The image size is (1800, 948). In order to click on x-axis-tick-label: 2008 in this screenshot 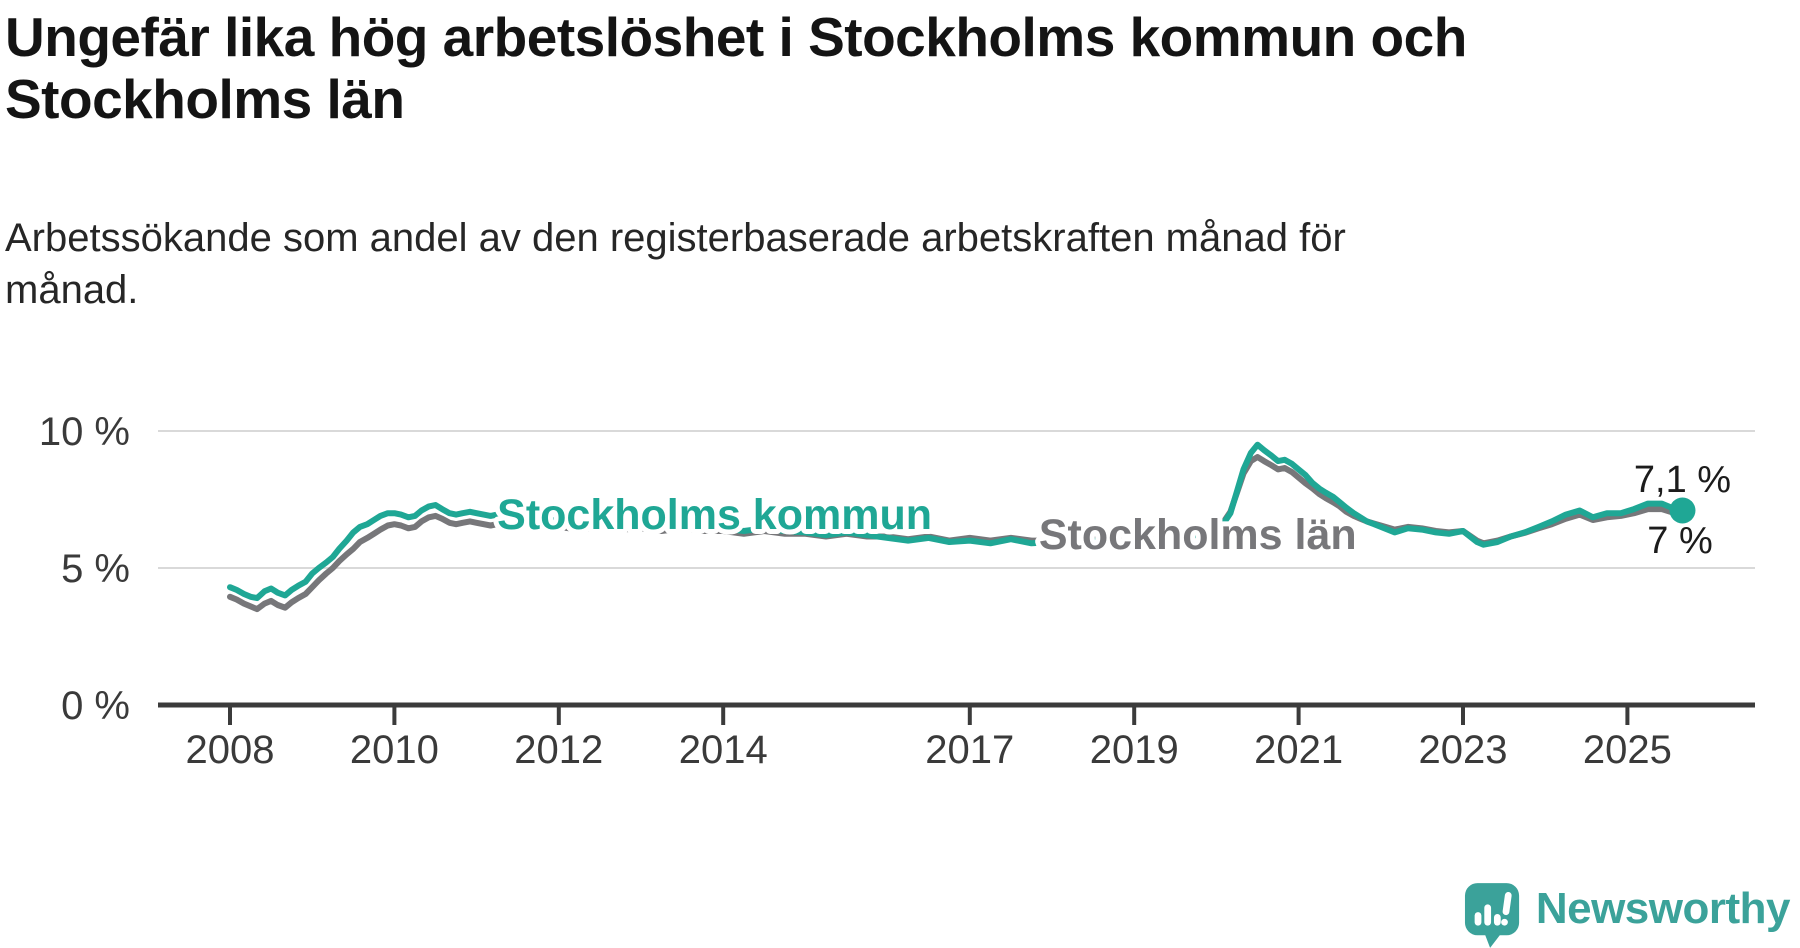, I will do `click(230, 750)`.